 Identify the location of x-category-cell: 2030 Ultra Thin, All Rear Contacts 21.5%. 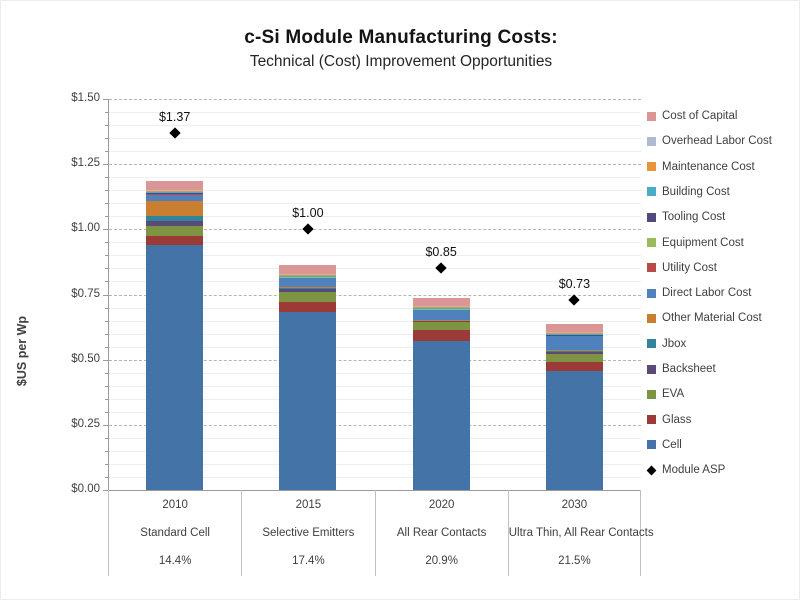
(580, 533).